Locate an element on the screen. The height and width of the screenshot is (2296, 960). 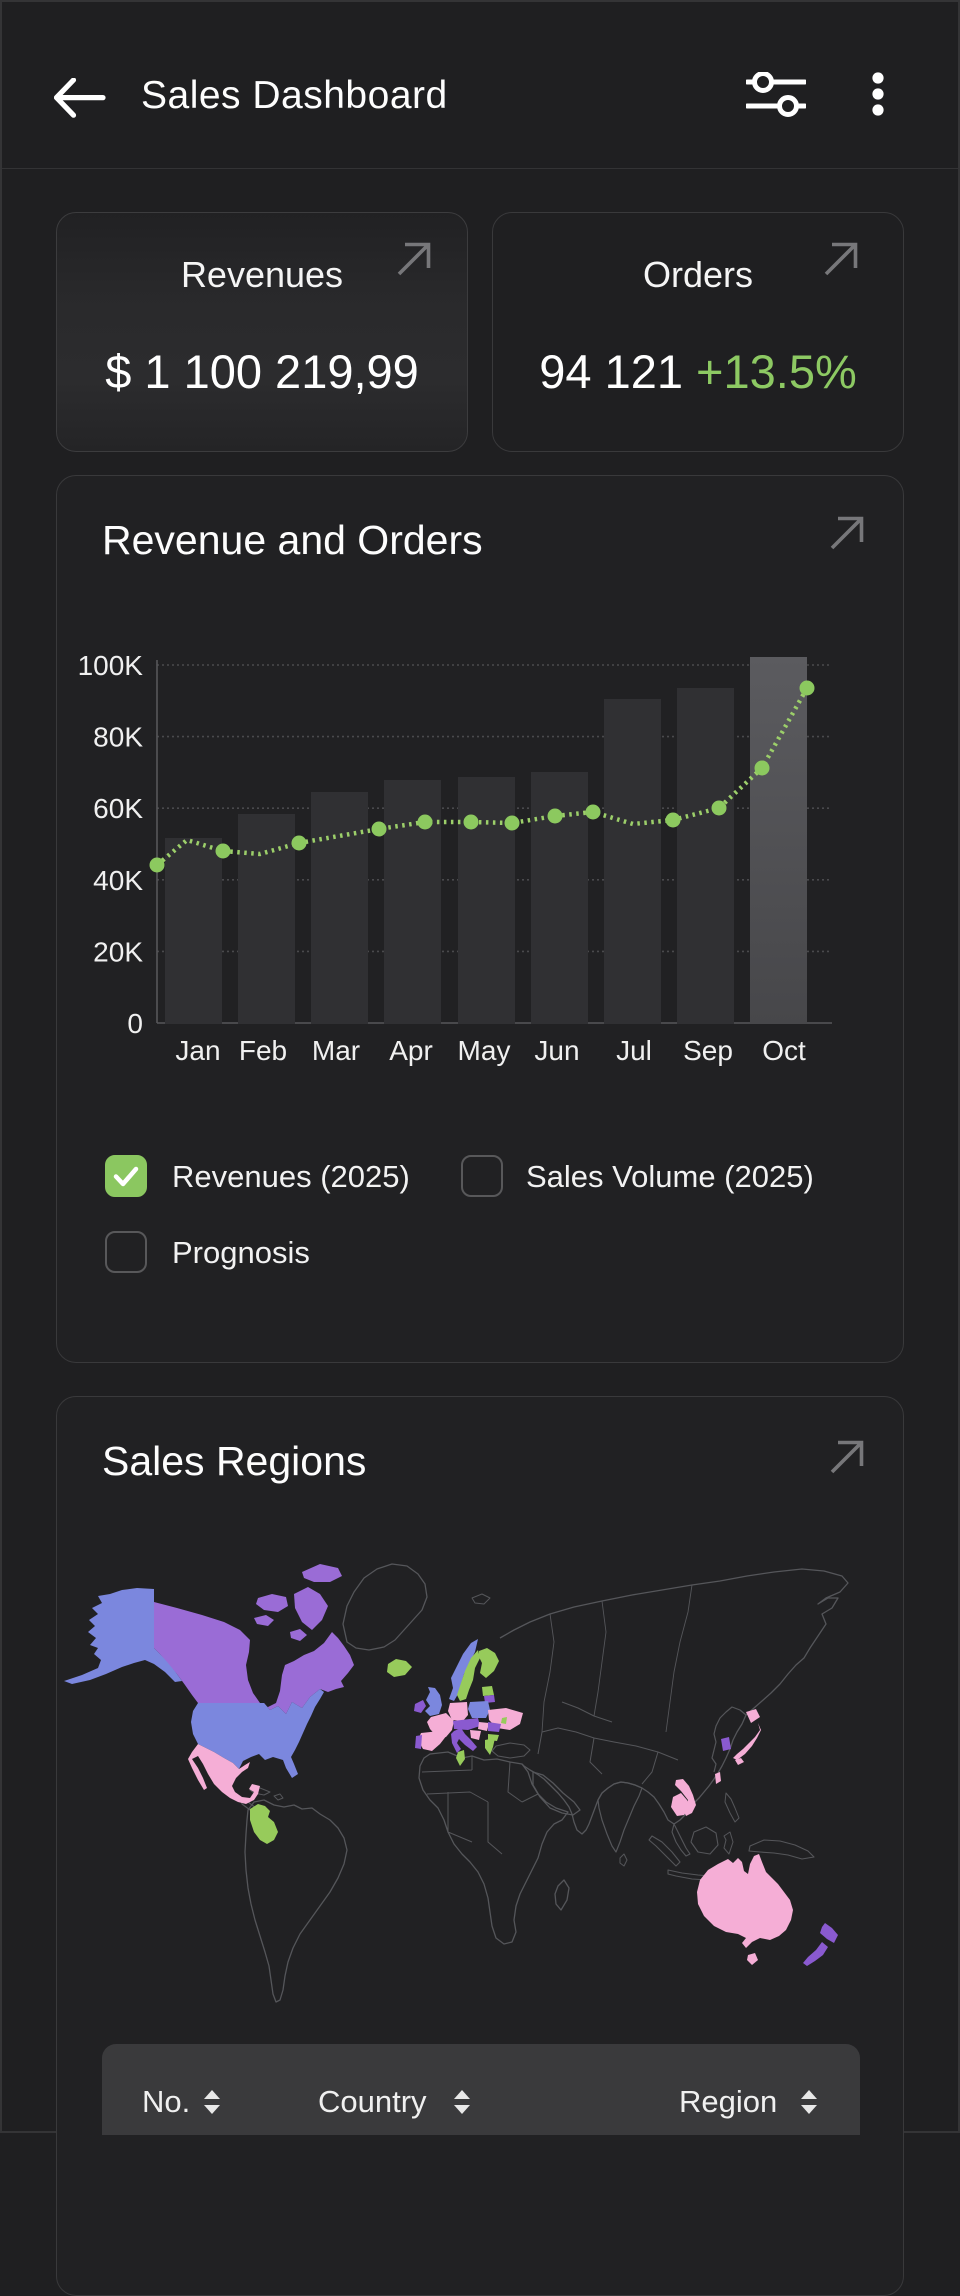
svg-text: 20K is located at coordinates (118, 951).